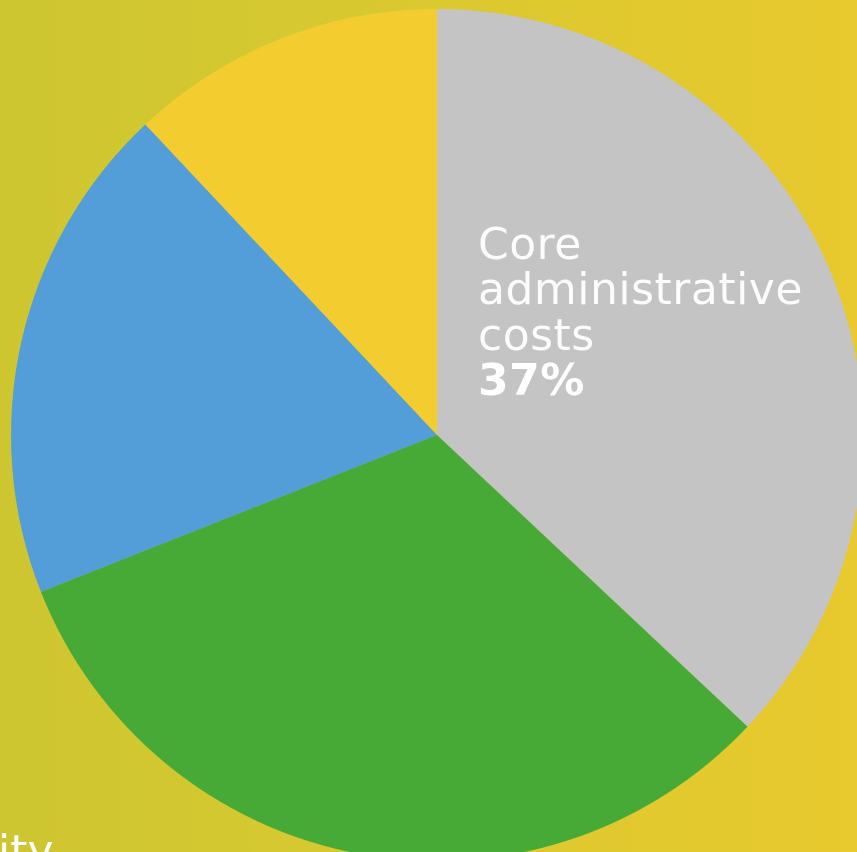 This screenshot has width=857, height=852. Describe the element at coordinates (531, 380) in the screenshot. I see `slice-label-percent: 37%` at that location.